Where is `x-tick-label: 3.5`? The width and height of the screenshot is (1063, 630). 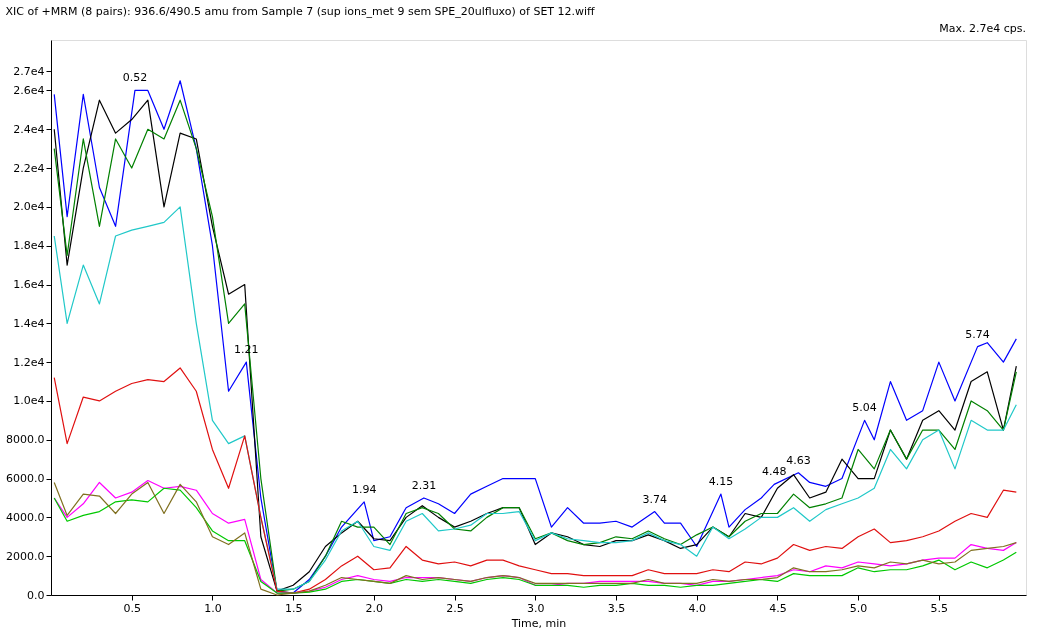 x-tick-label: 3.5 is located at coordinates (616, 608).